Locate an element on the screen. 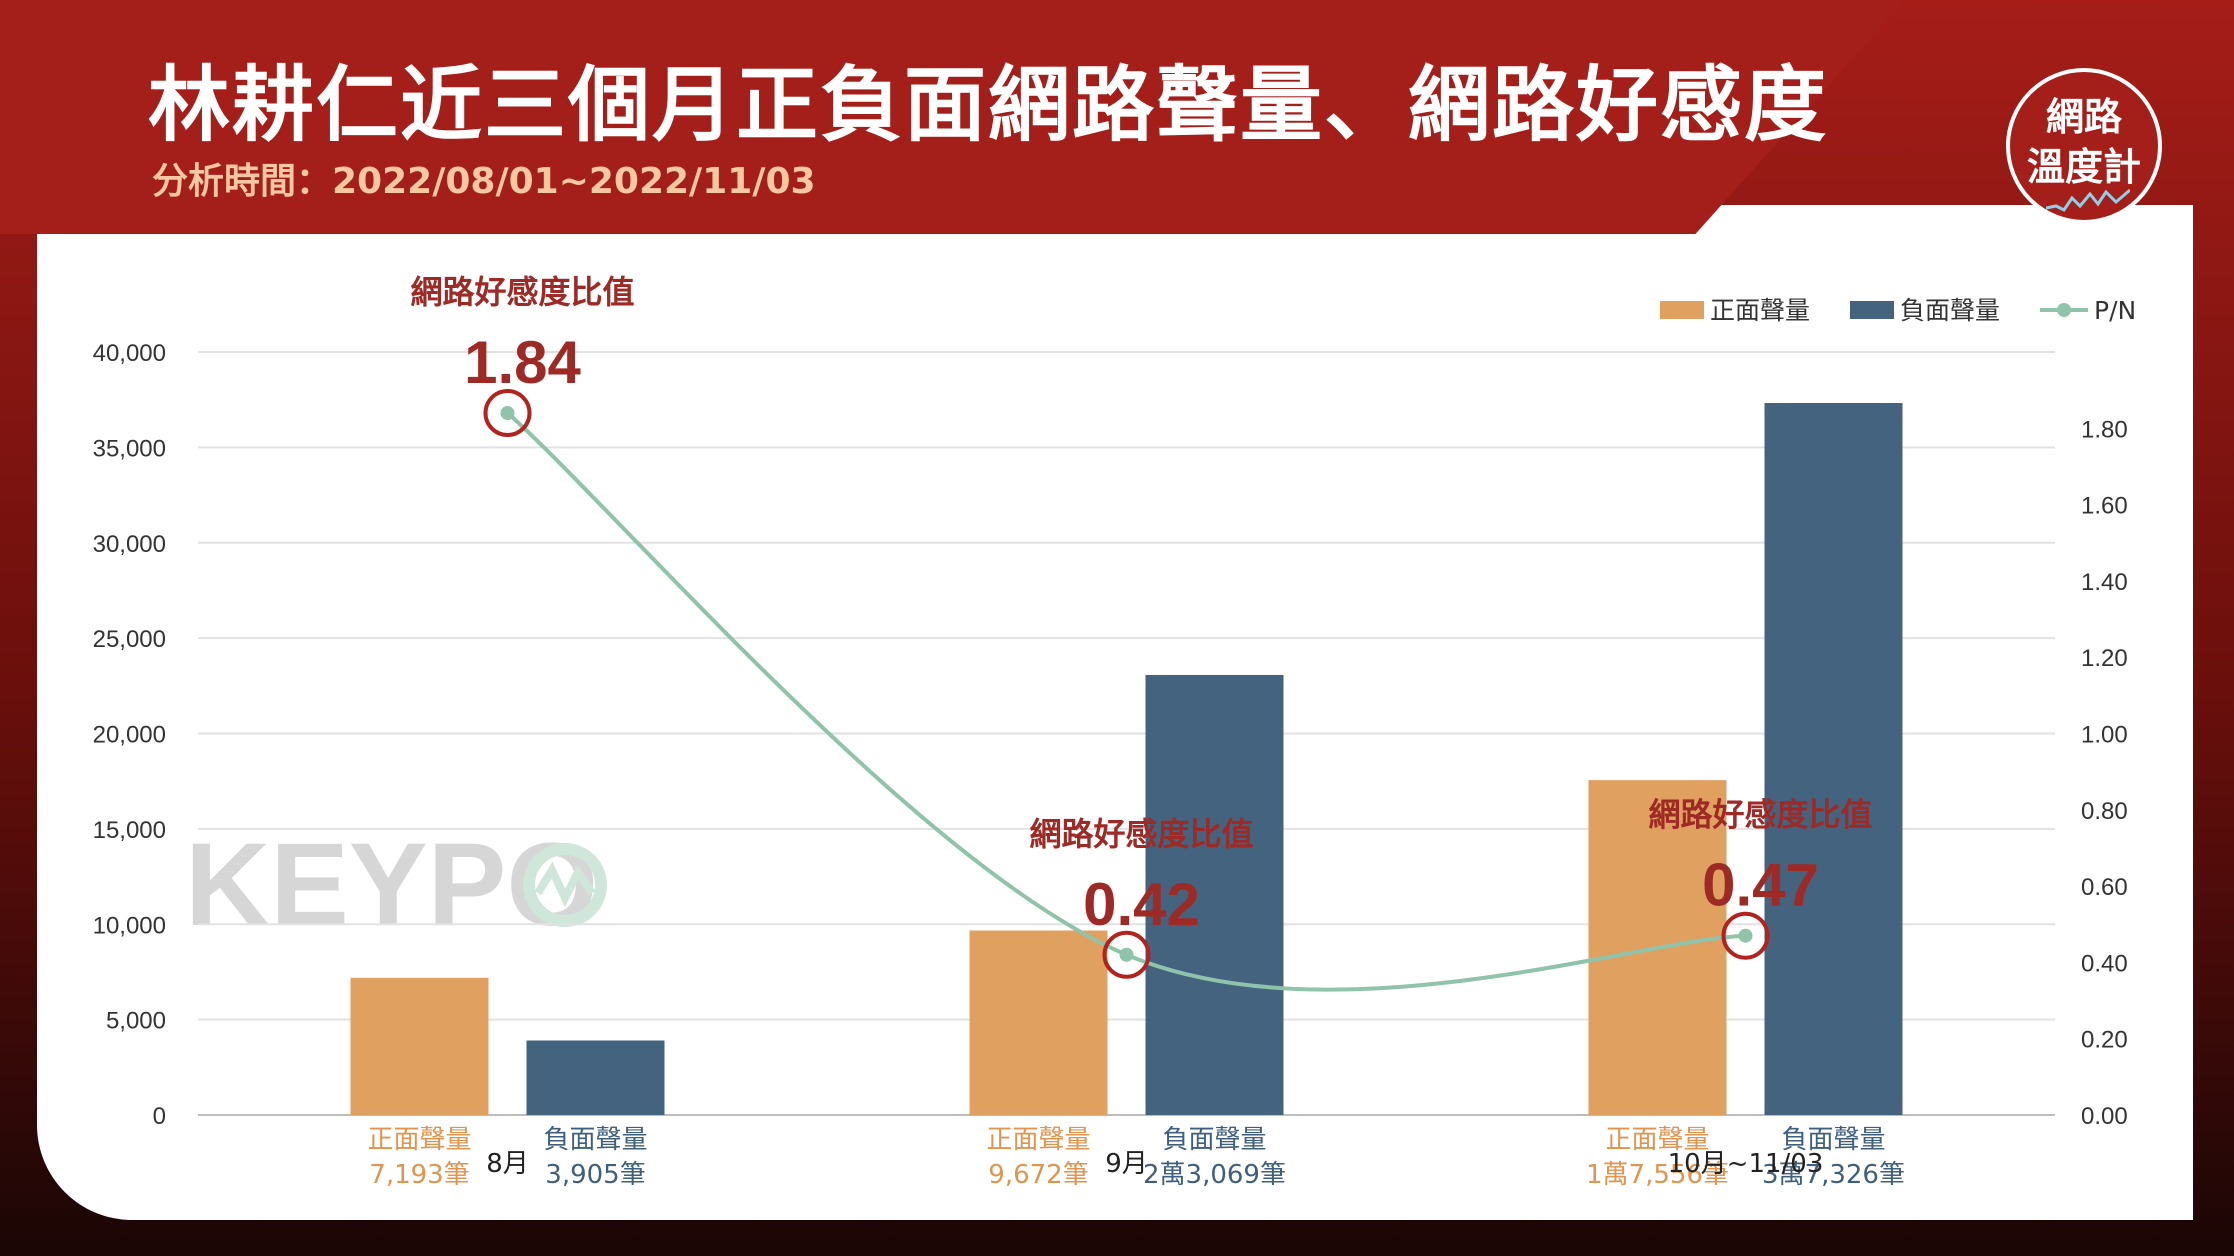  right-tick-label: 0.20 is located at coordinates (2104, 1040).